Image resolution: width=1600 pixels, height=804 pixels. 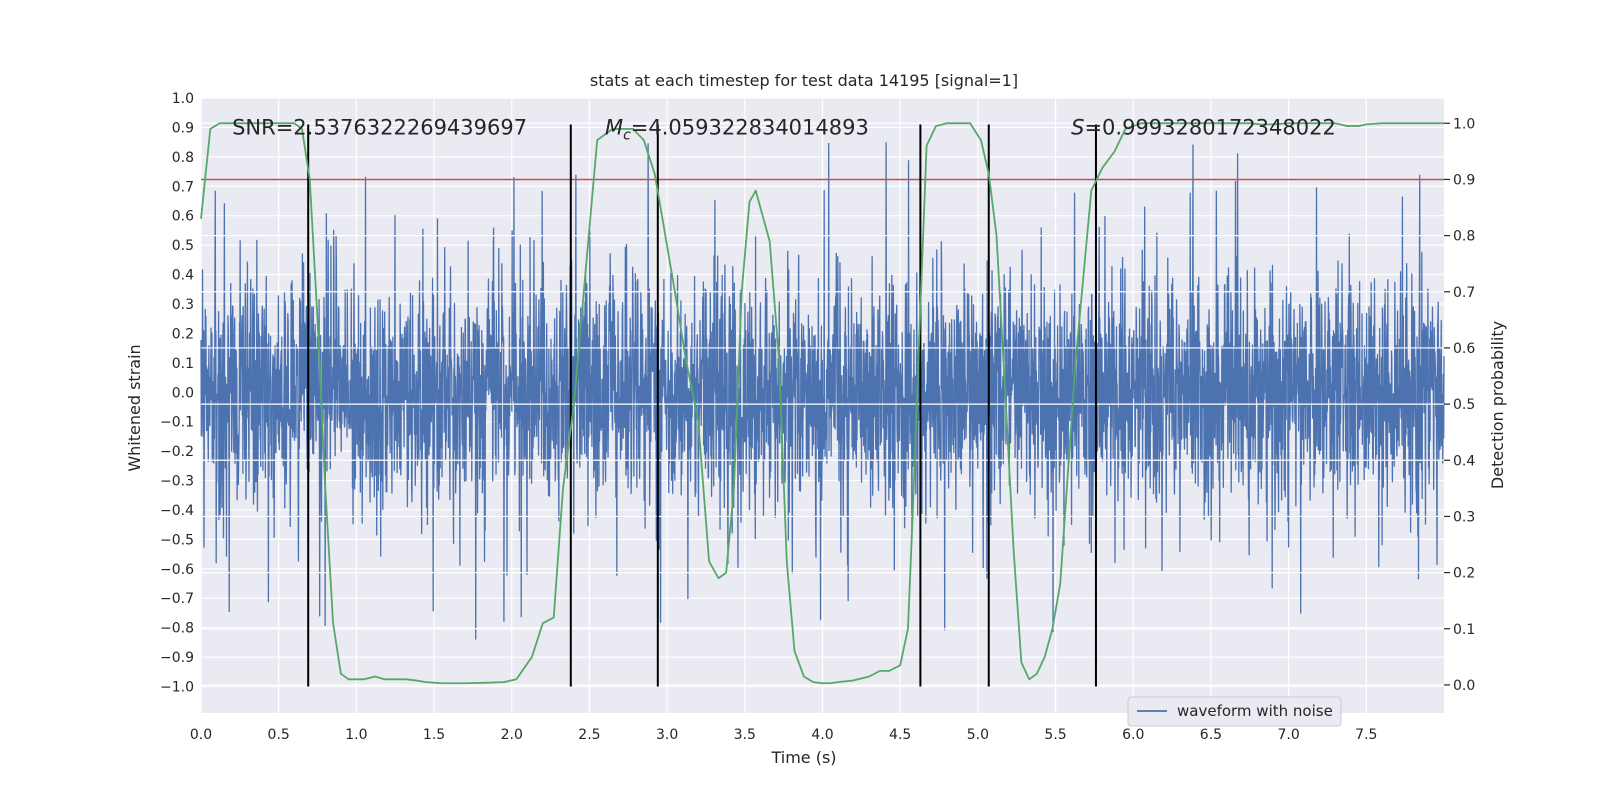 I want to click on y-left-tick-label: −0.6, so click(x=177, y=570).